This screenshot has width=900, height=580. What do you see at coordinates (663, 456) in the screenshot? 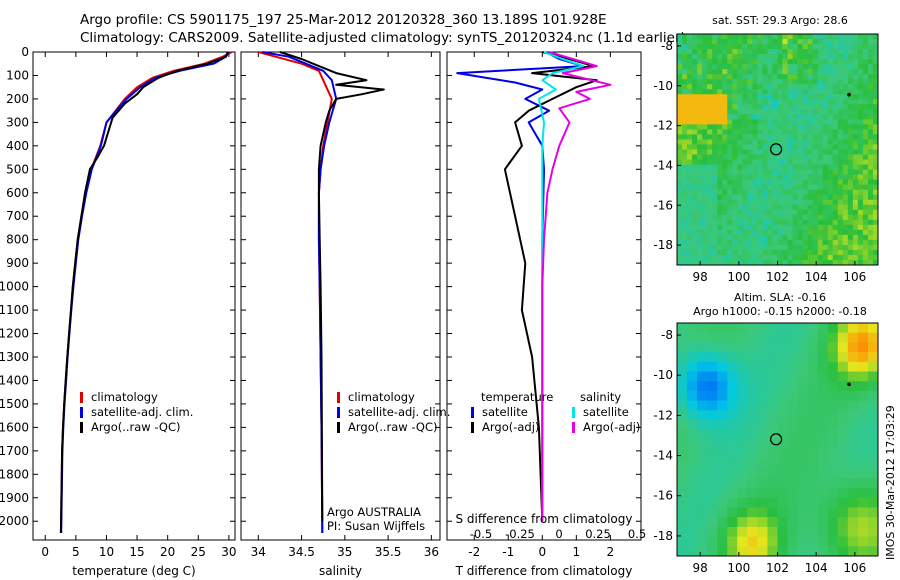
I see `map-y-tick-label: -14` at bounding box center [663, 456].